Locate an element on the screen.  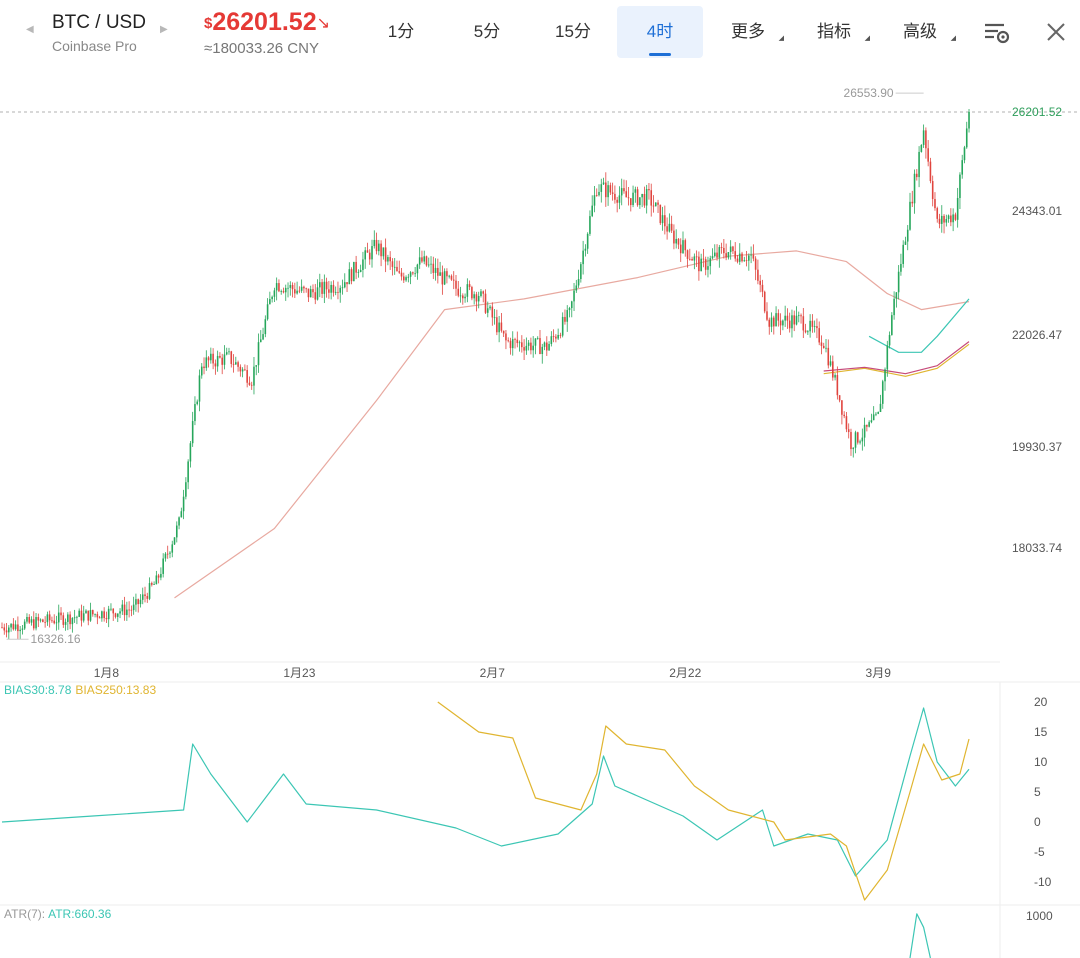
y-tick-label: 15 is located at coordinates (1041, 732).